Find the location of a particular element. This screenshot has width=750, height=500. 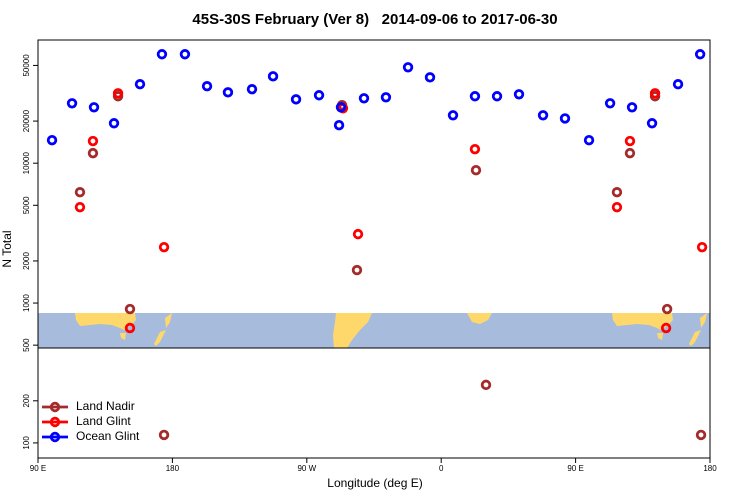

y-tick-label: 50000 is located at coordinates (26, 65).